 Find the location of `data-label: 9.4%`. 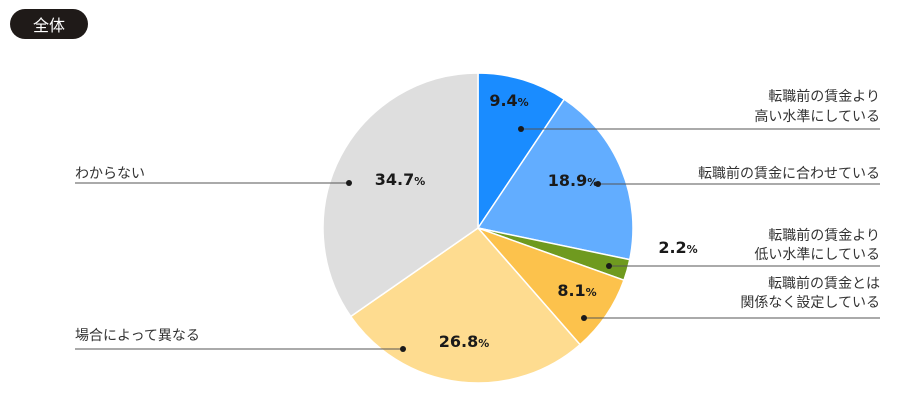

data-label: 9.4% is located at coordinates (508, 100).